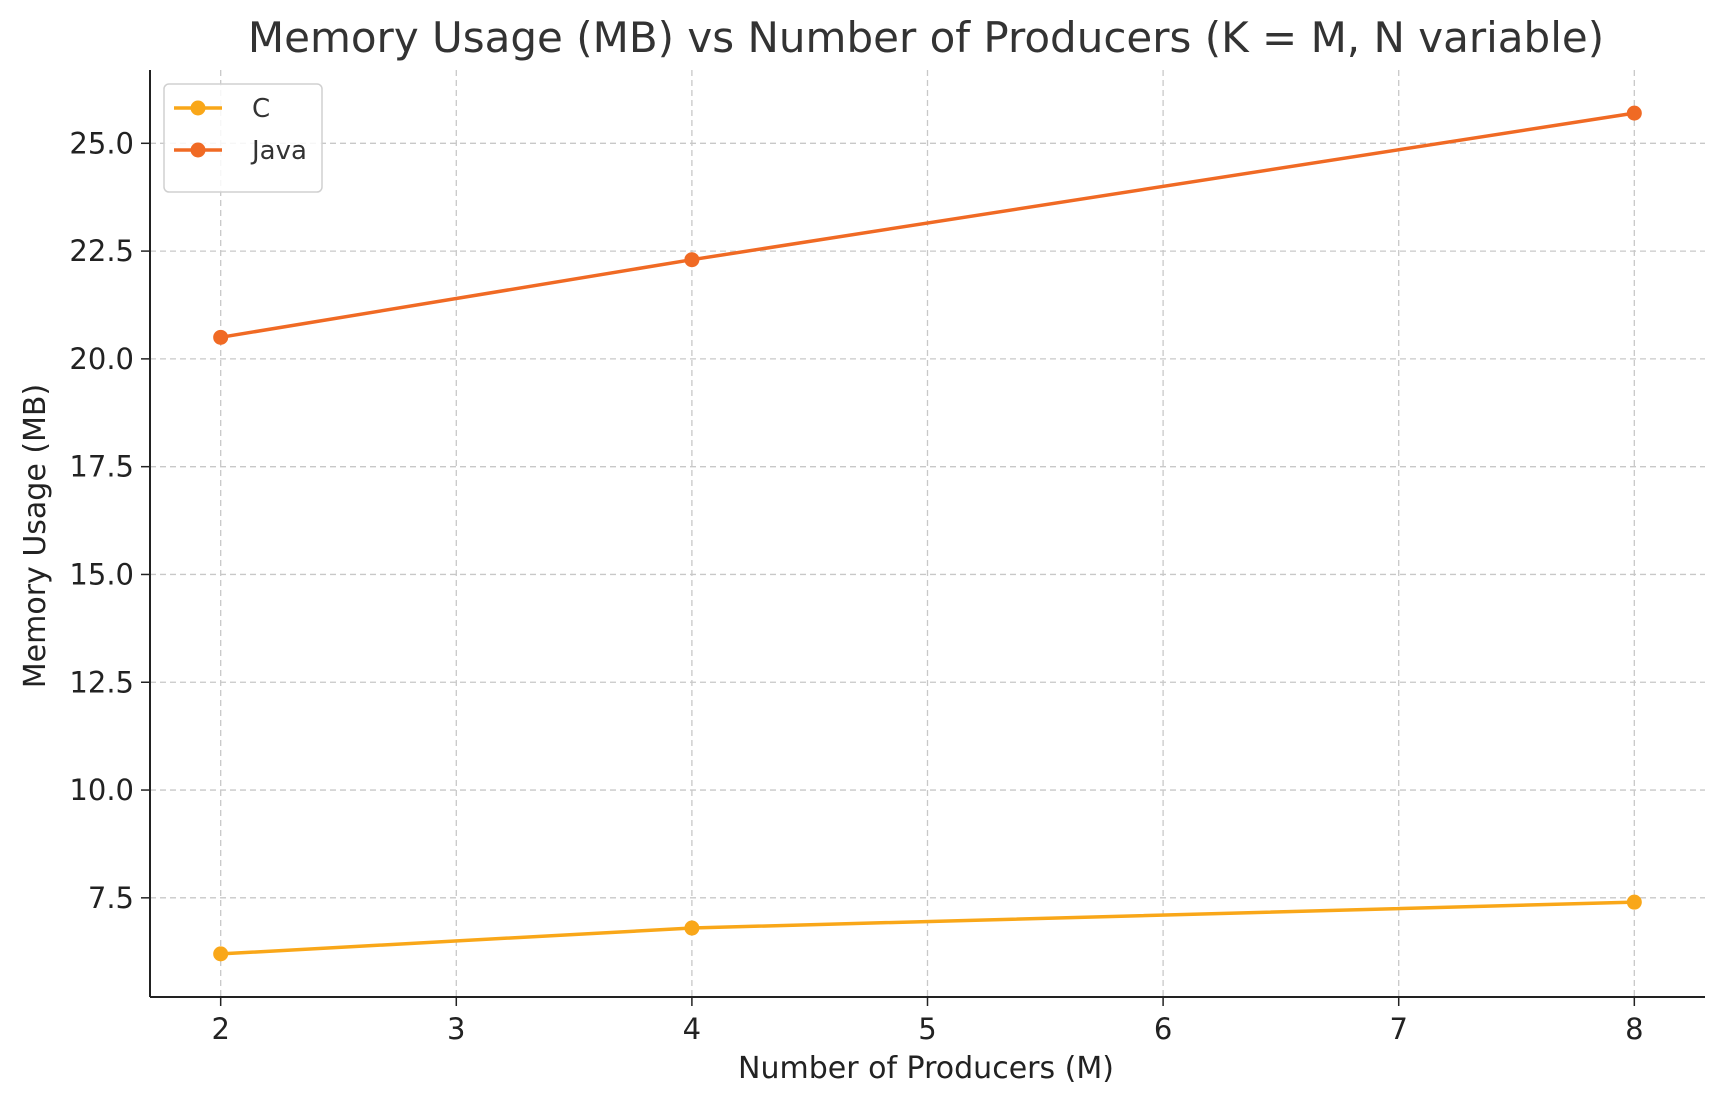 Image resolution: width=1718 pixels, height=1101 pixels. Describe the element at coordinates (261, 109) in the screenshot. I see `legend-label-c: C` at that location.